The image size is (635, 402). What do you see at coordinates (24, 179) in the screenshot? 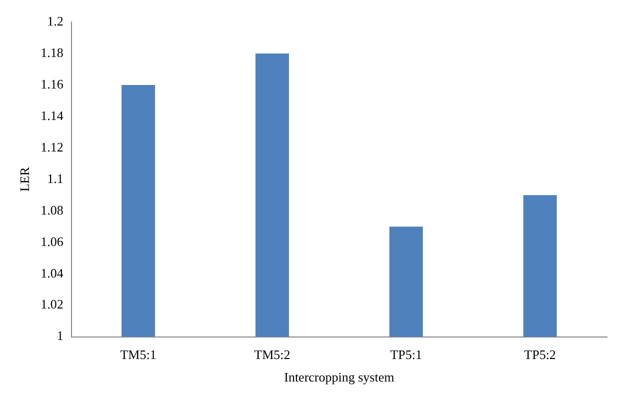
I see `y-axis-title: LER` at bounding box center [24, 179].